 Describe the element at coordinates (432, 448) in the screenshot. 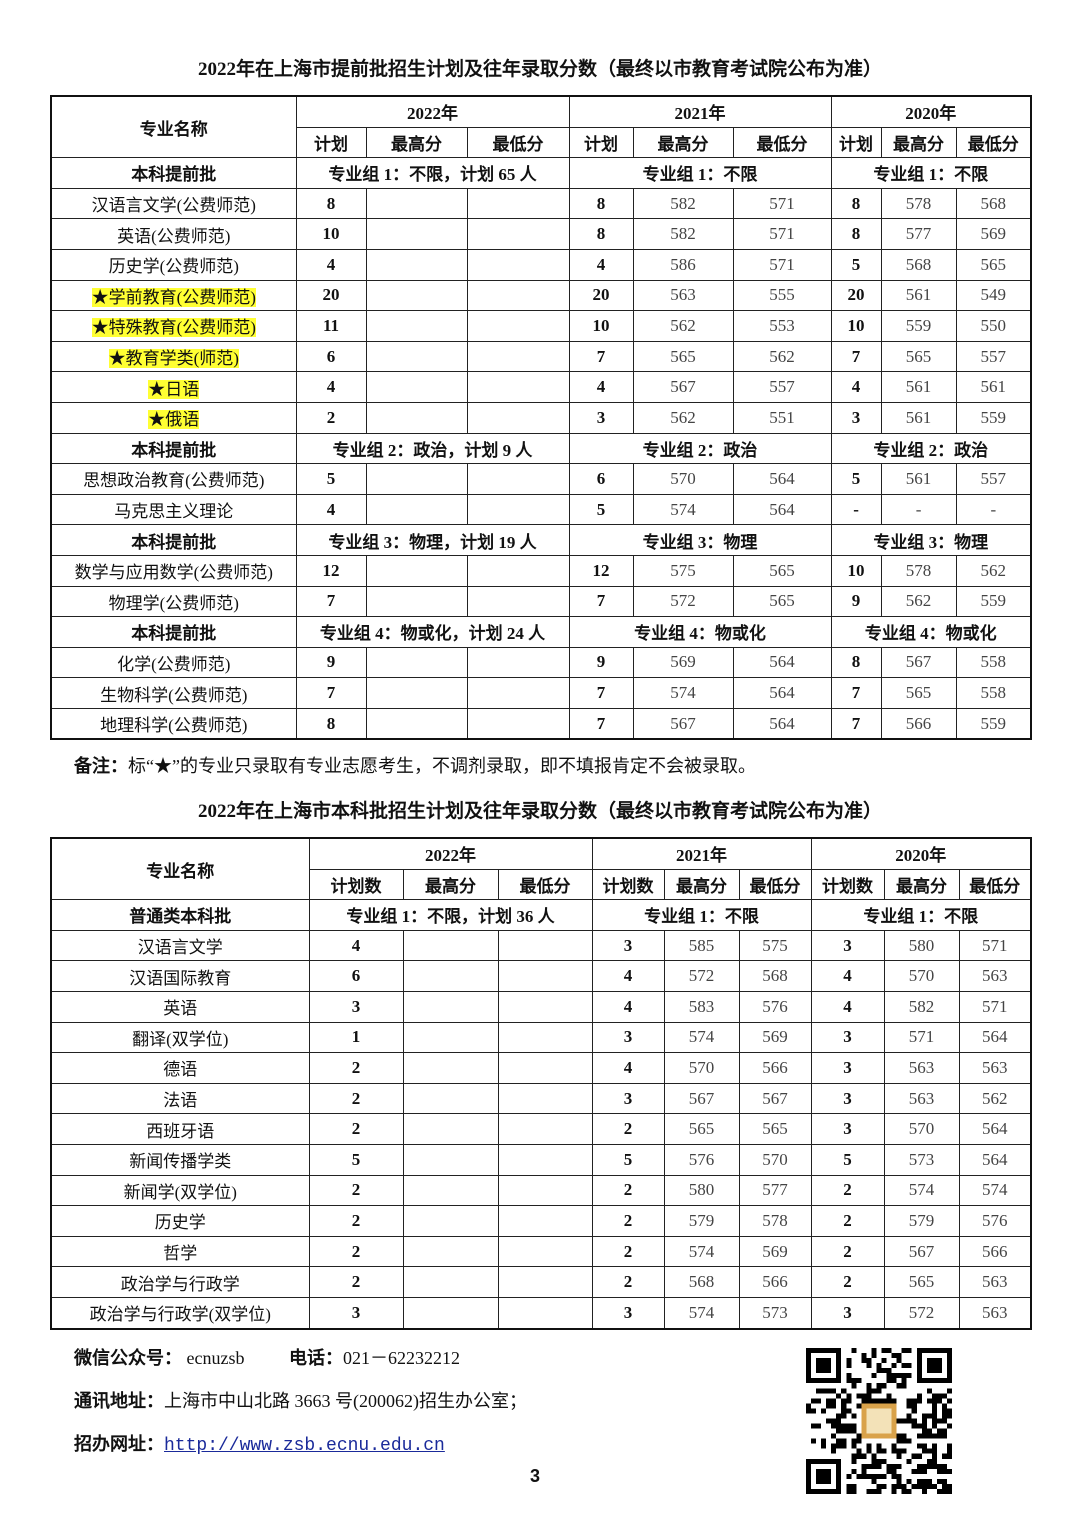

I see `group-description: 专业组 2：政治，计划 9 人` at that location.